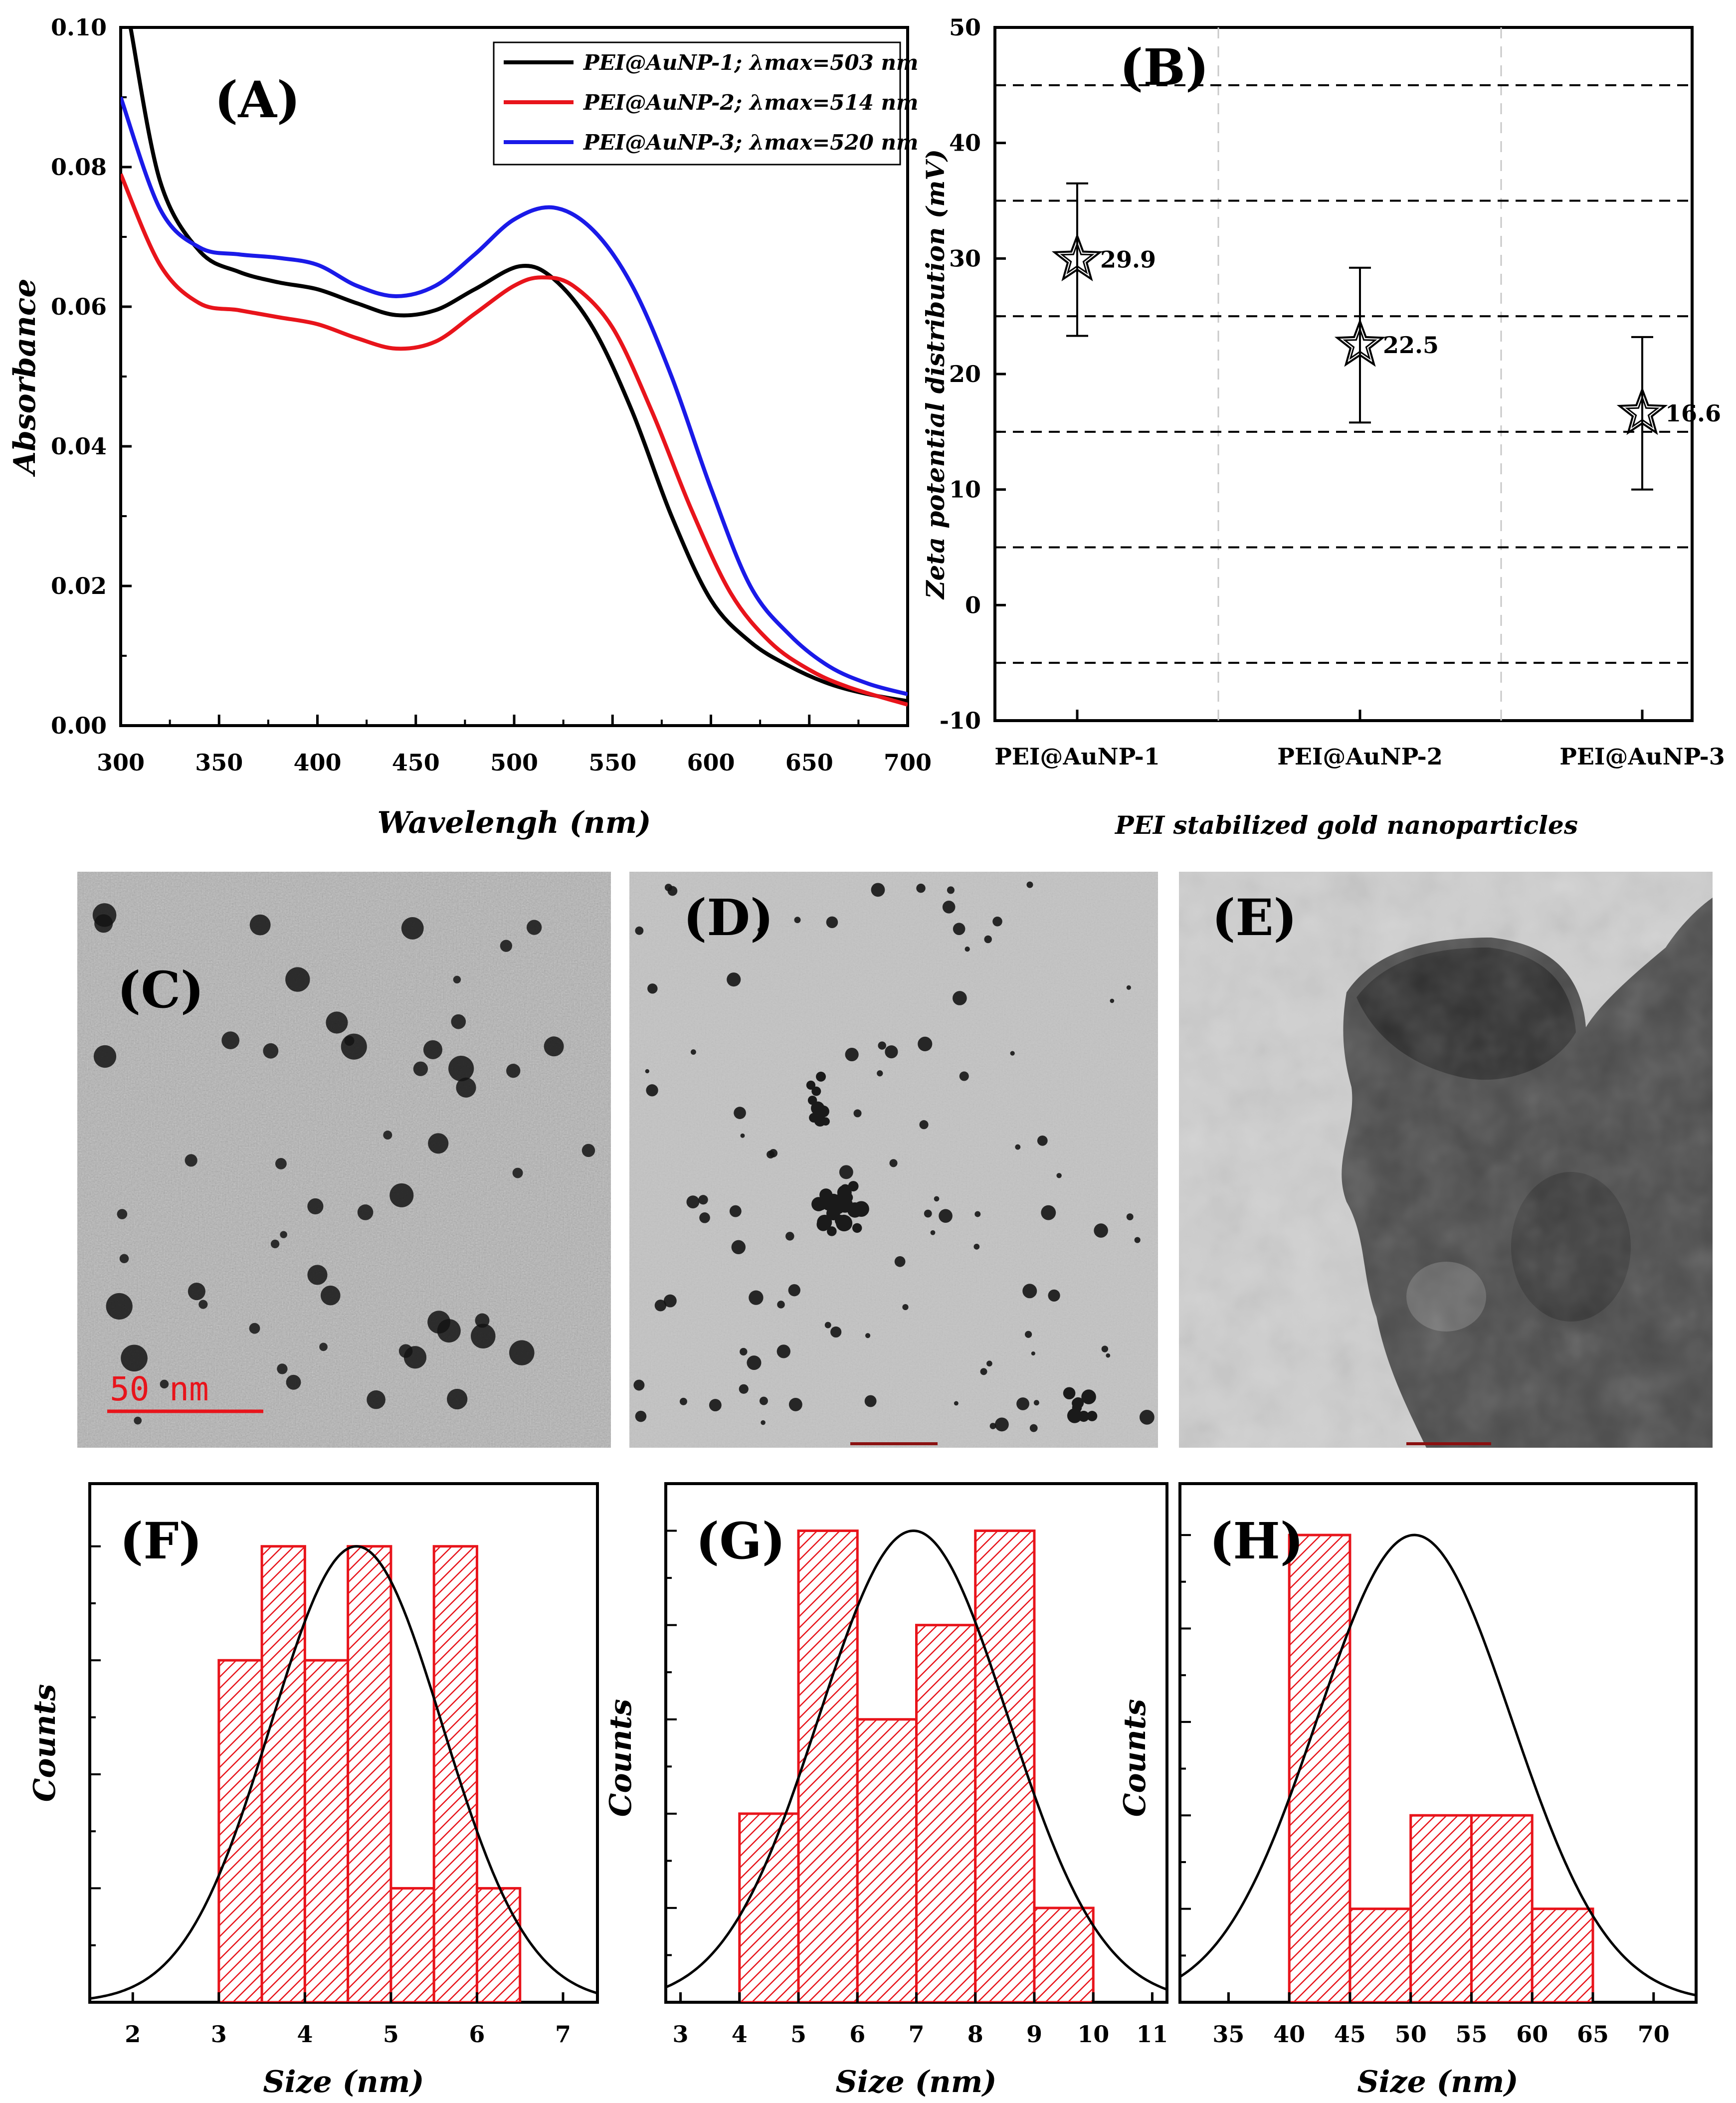  Describe the element at coordinates (1350, 2034) in the screenshot. I see `histogram-x-tick-label: 45` at that location.